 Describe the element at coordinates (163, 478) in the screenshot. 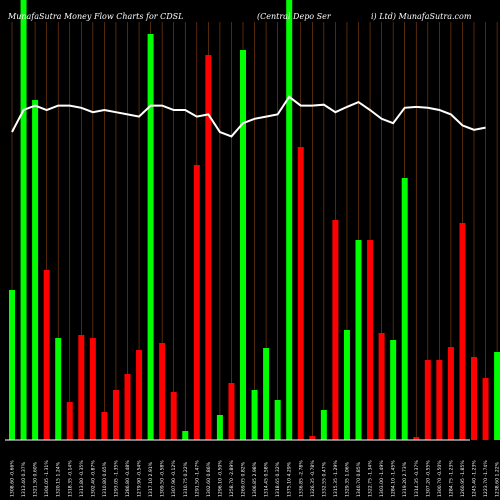

I see `x-tick-label: 1309.50 -0.58%` at that location.